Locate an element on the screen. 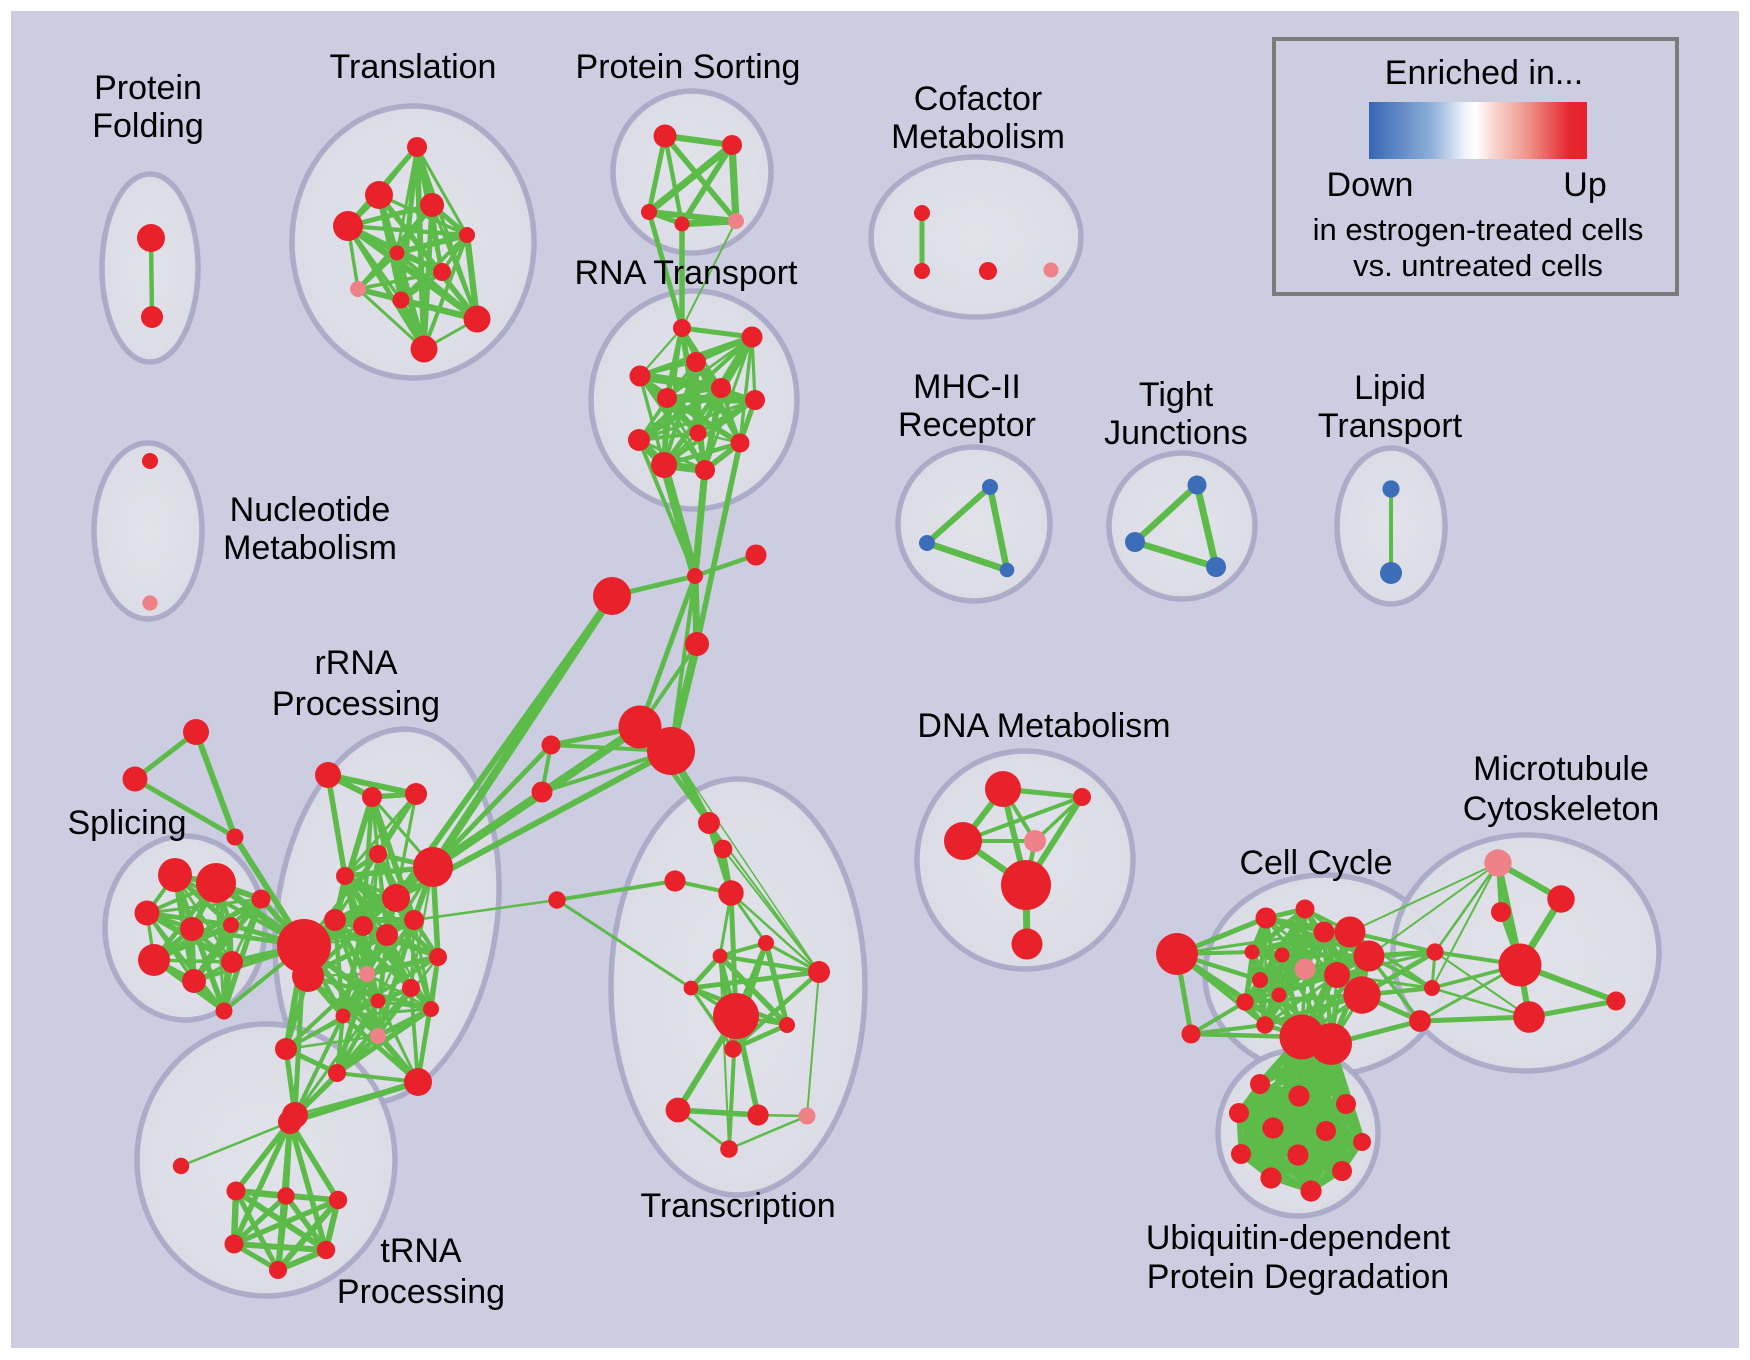  svg-text: Nucleotide is located at coordinates (310, 510).